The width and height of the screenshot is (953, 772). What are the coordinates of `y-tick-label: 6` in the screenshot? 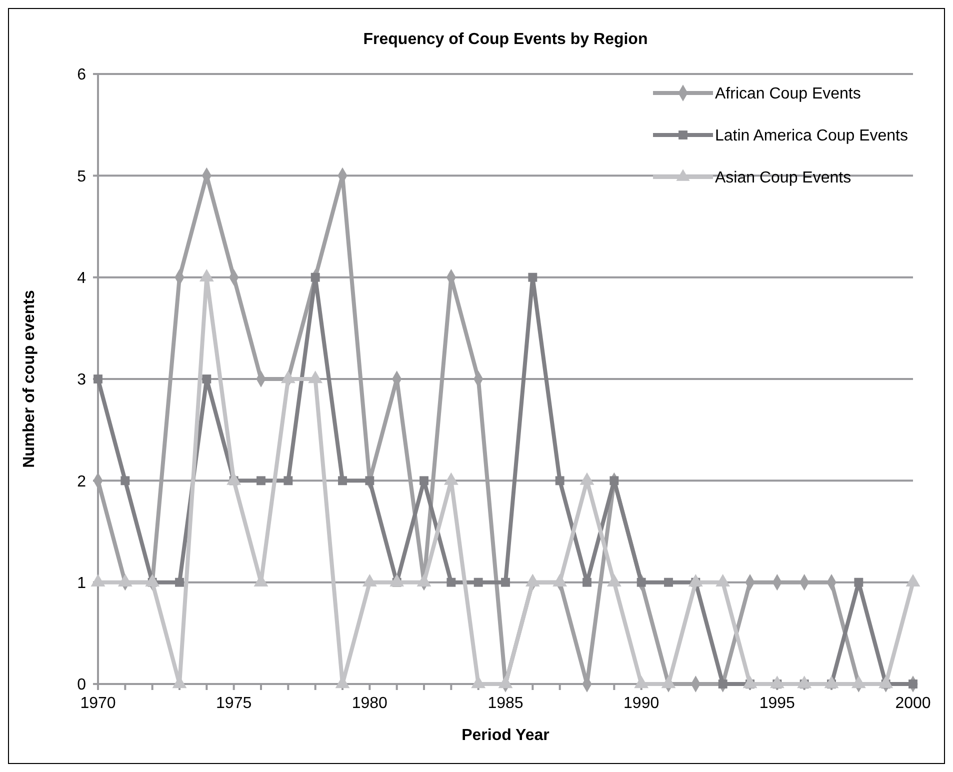 It's located at (81, 75).